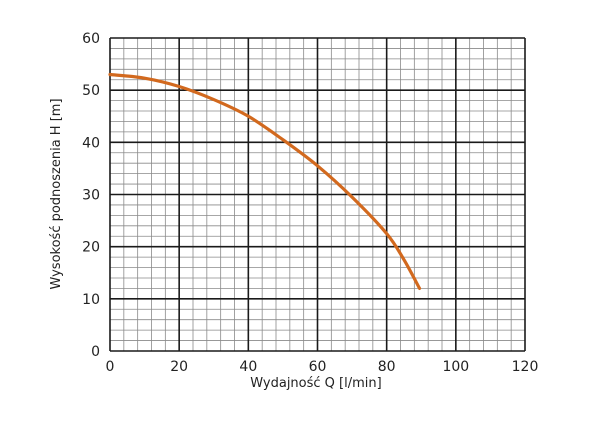 This screenshot has height=424, width=605. I want to click on y-axis-tick-labels: 0 10 20 30 40 50 60, so click(91, 195).